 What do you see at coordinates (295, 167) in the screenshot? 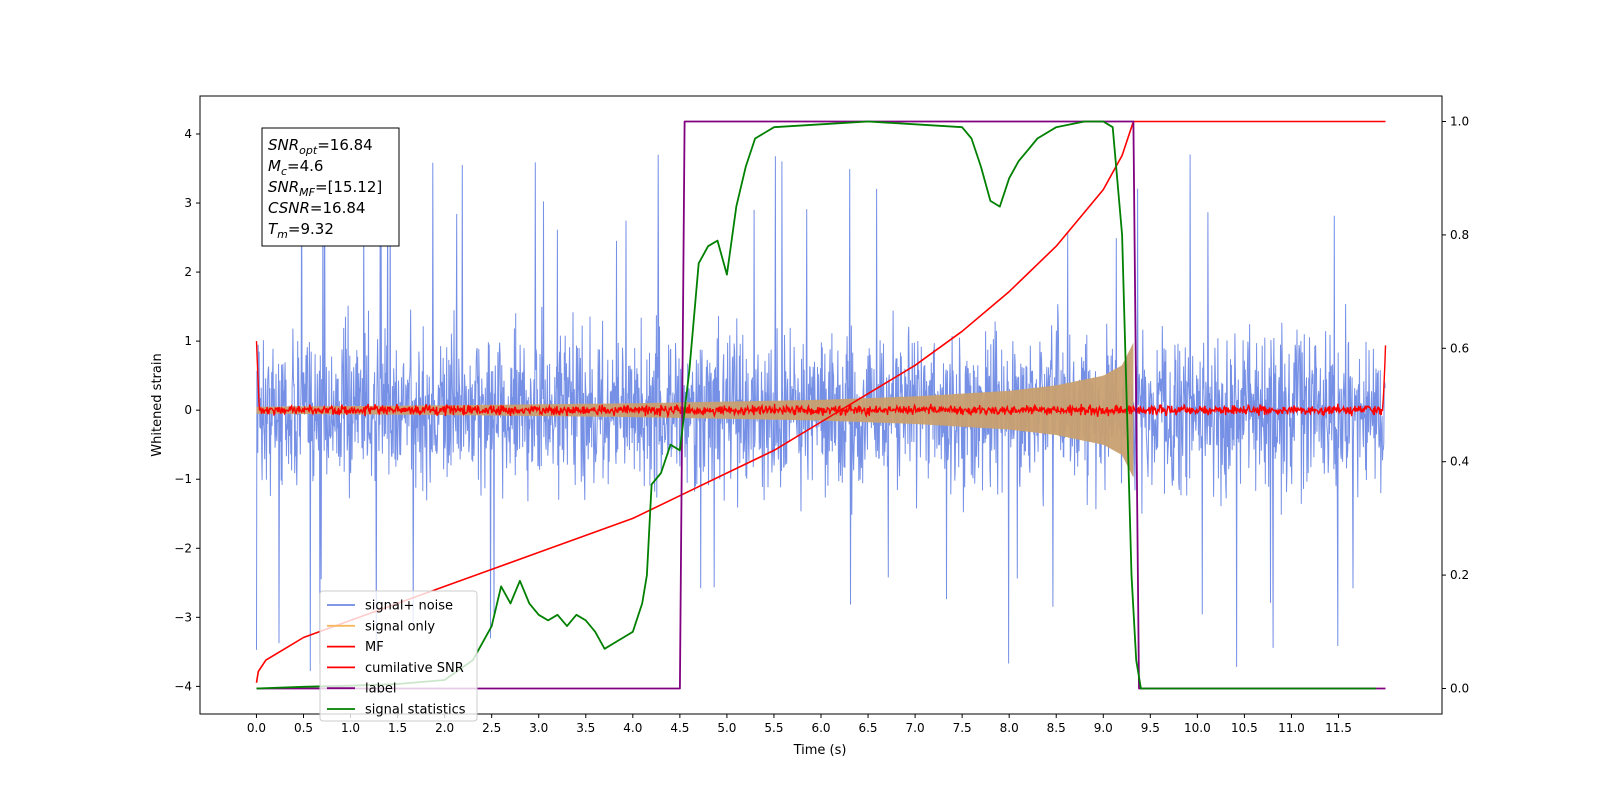
I see `annotation-line: Mc=4.6` at bounding box center [295, 167].